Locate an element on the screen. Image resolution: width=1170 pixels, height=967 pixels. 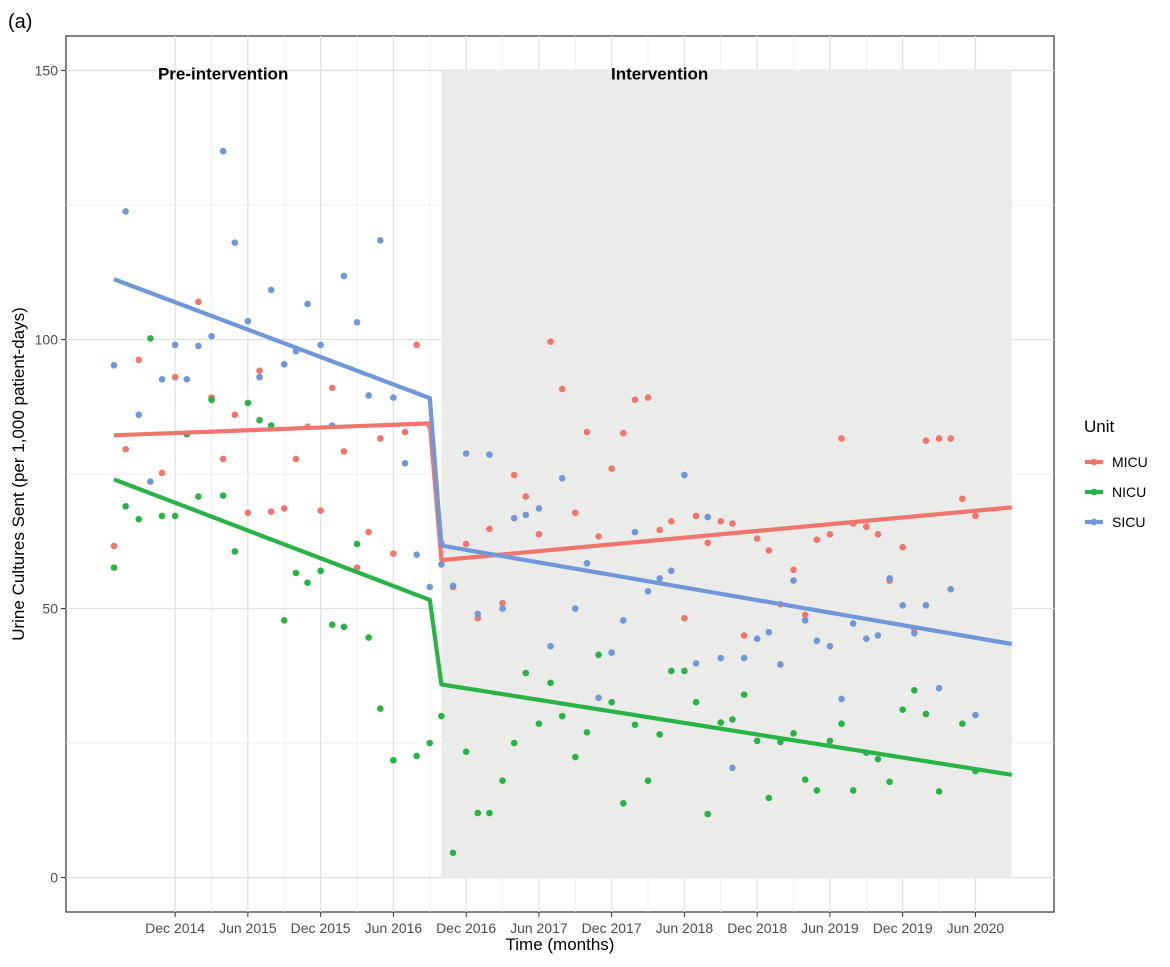
y-tick-label: 50 is located at coordinates (50, 609).